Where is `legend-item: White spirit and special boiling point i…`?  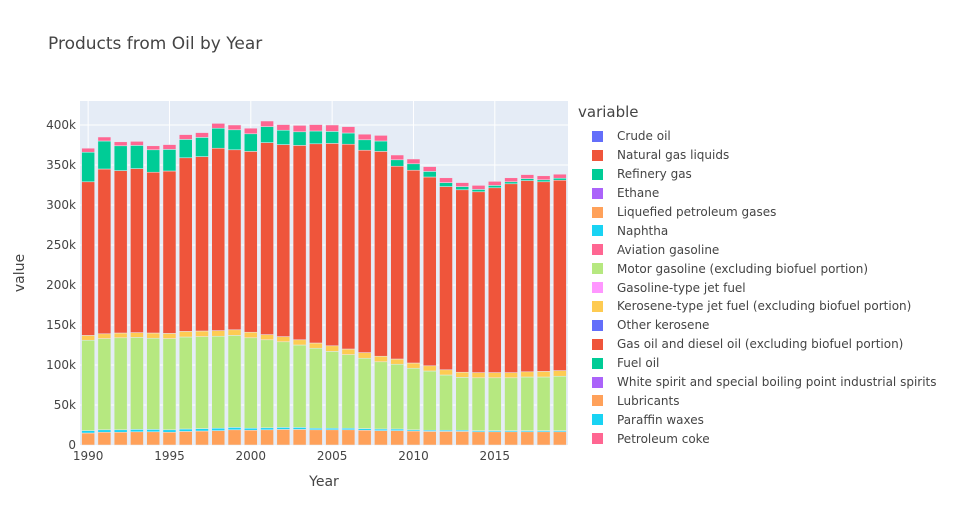 legend-item: White spirit and special boiling point i… is located at coordinates (757, 382).